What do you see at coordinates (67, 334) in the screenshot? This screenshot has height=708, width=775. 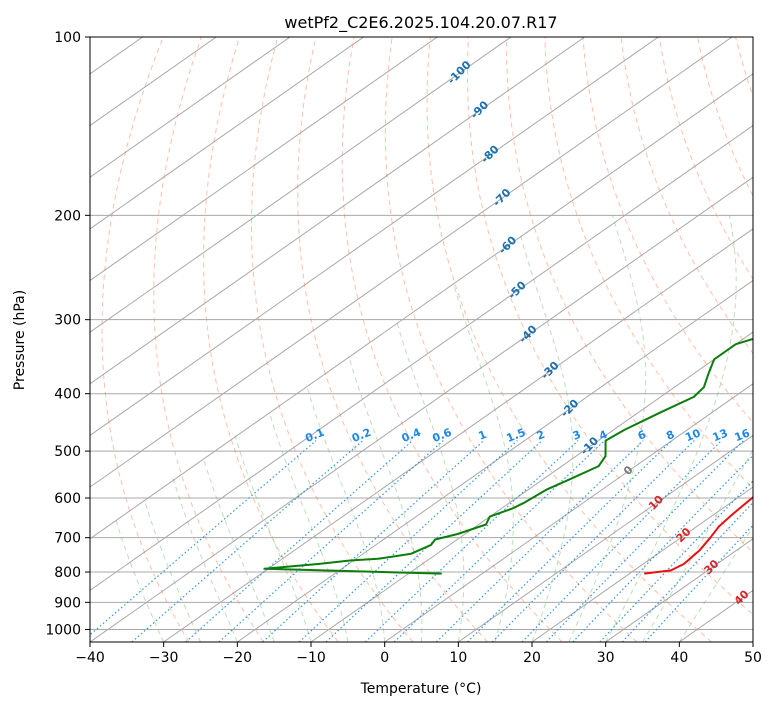 I see `y-axis: 100 200 300 400 500 600 700 800 900 1000` at bounding box center [67, 334].